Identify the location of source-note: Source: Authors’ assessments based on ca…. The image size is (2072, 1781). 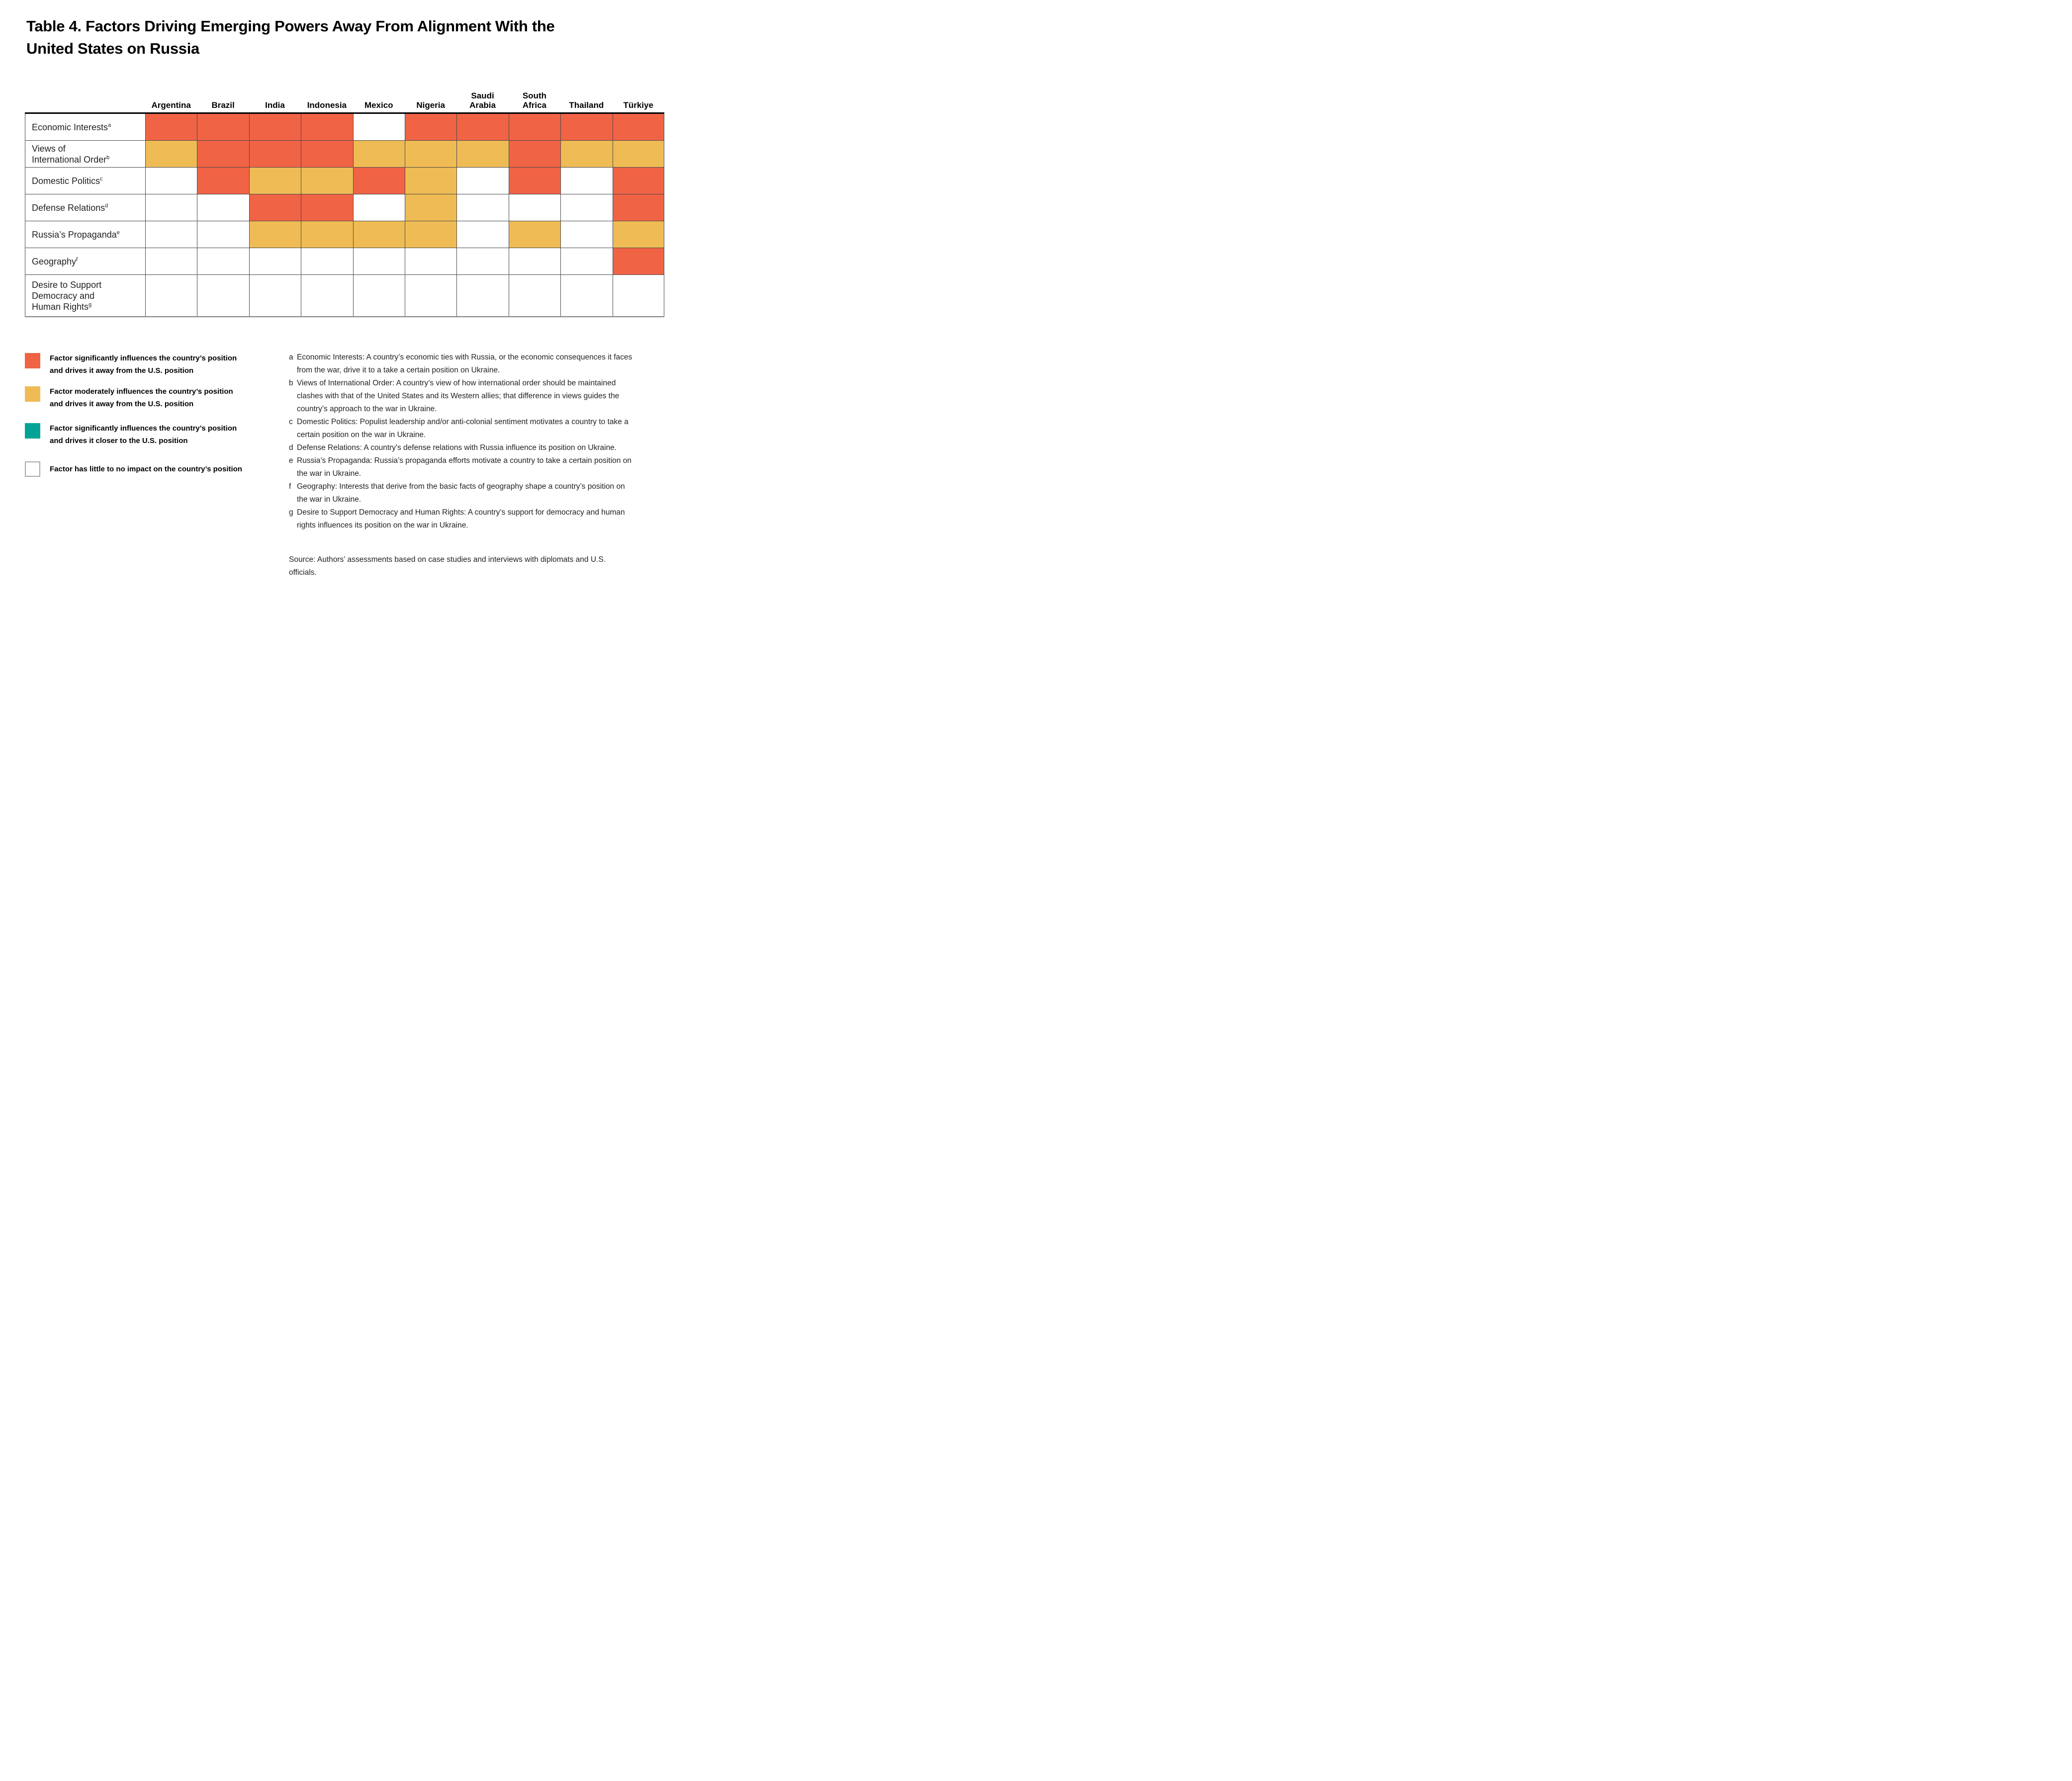
(447, 566).